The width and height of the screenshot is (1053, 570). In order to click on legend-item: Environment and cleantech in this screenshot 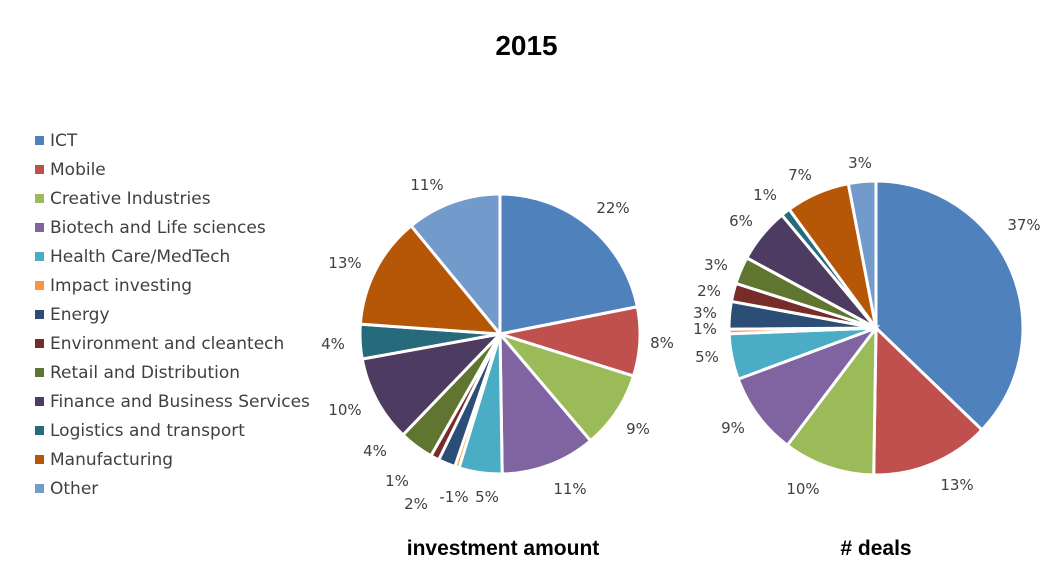, I will do `click(172, 343)`.